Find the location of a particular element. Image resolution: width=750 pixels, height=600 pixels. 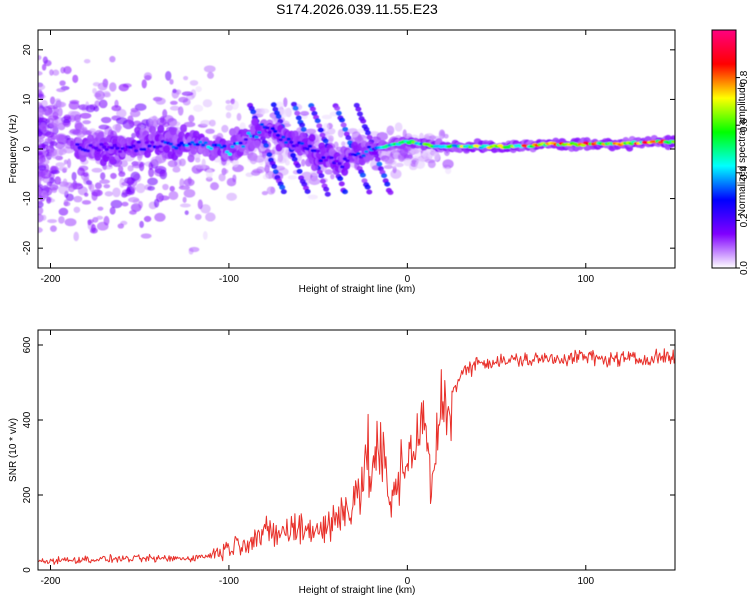

colorbar-frame is located at coordinates (724, 149).